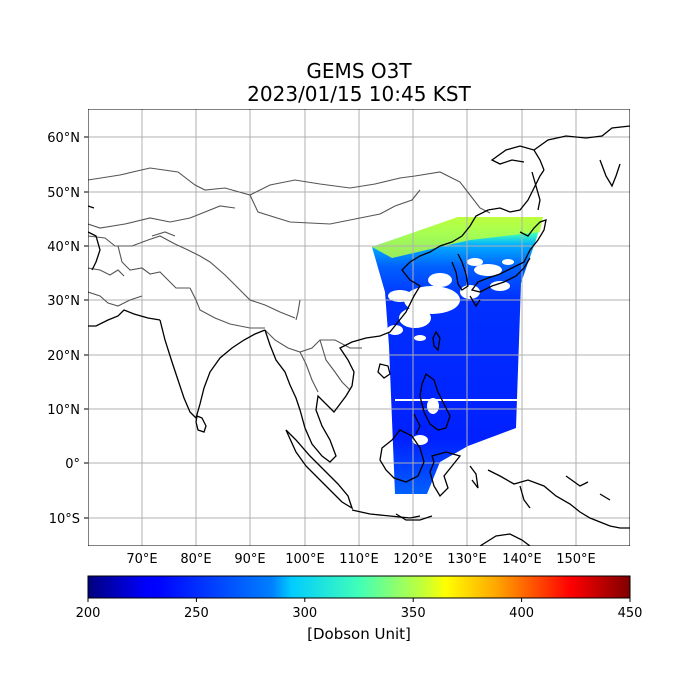 This screenshot has height=700, width=700. What do you see at coordinates (63, 247) in the screenshot?
I see `lat-tick-40n: 40°N` at bounding box center [63, 247].